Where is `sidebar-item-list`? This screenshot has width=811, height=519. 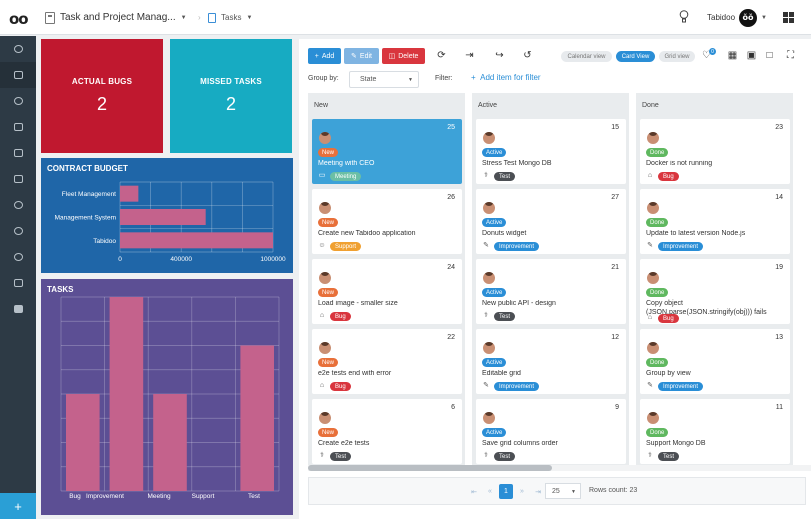 sidebar-item-list is located at coordinates (18, 179).